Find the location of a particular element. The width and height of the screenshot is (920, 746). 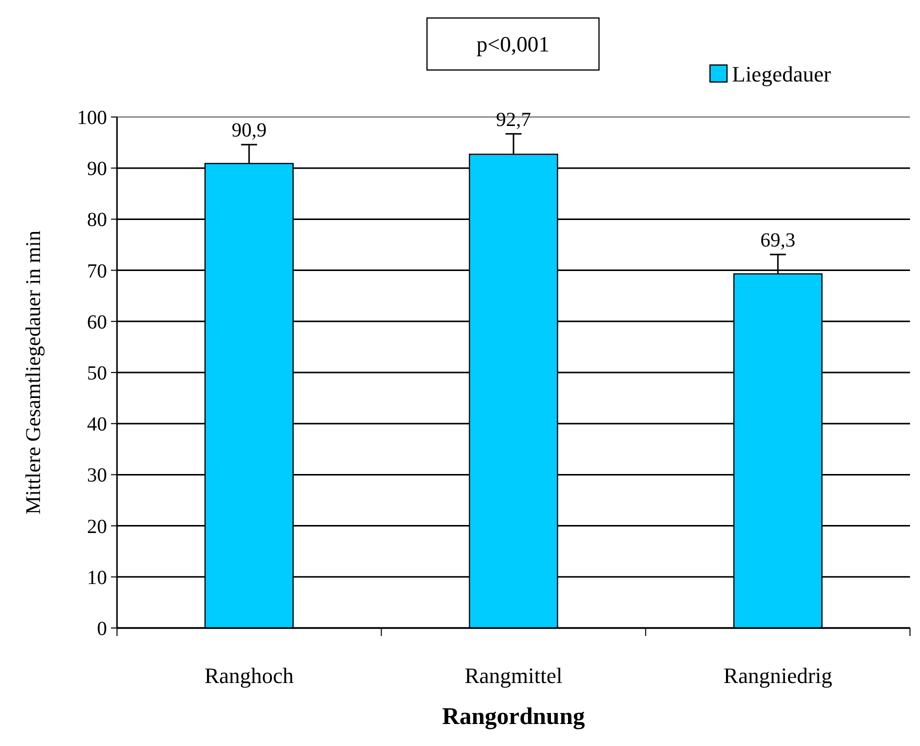

data-label: 90,9 is located at coordinates (249, 131).